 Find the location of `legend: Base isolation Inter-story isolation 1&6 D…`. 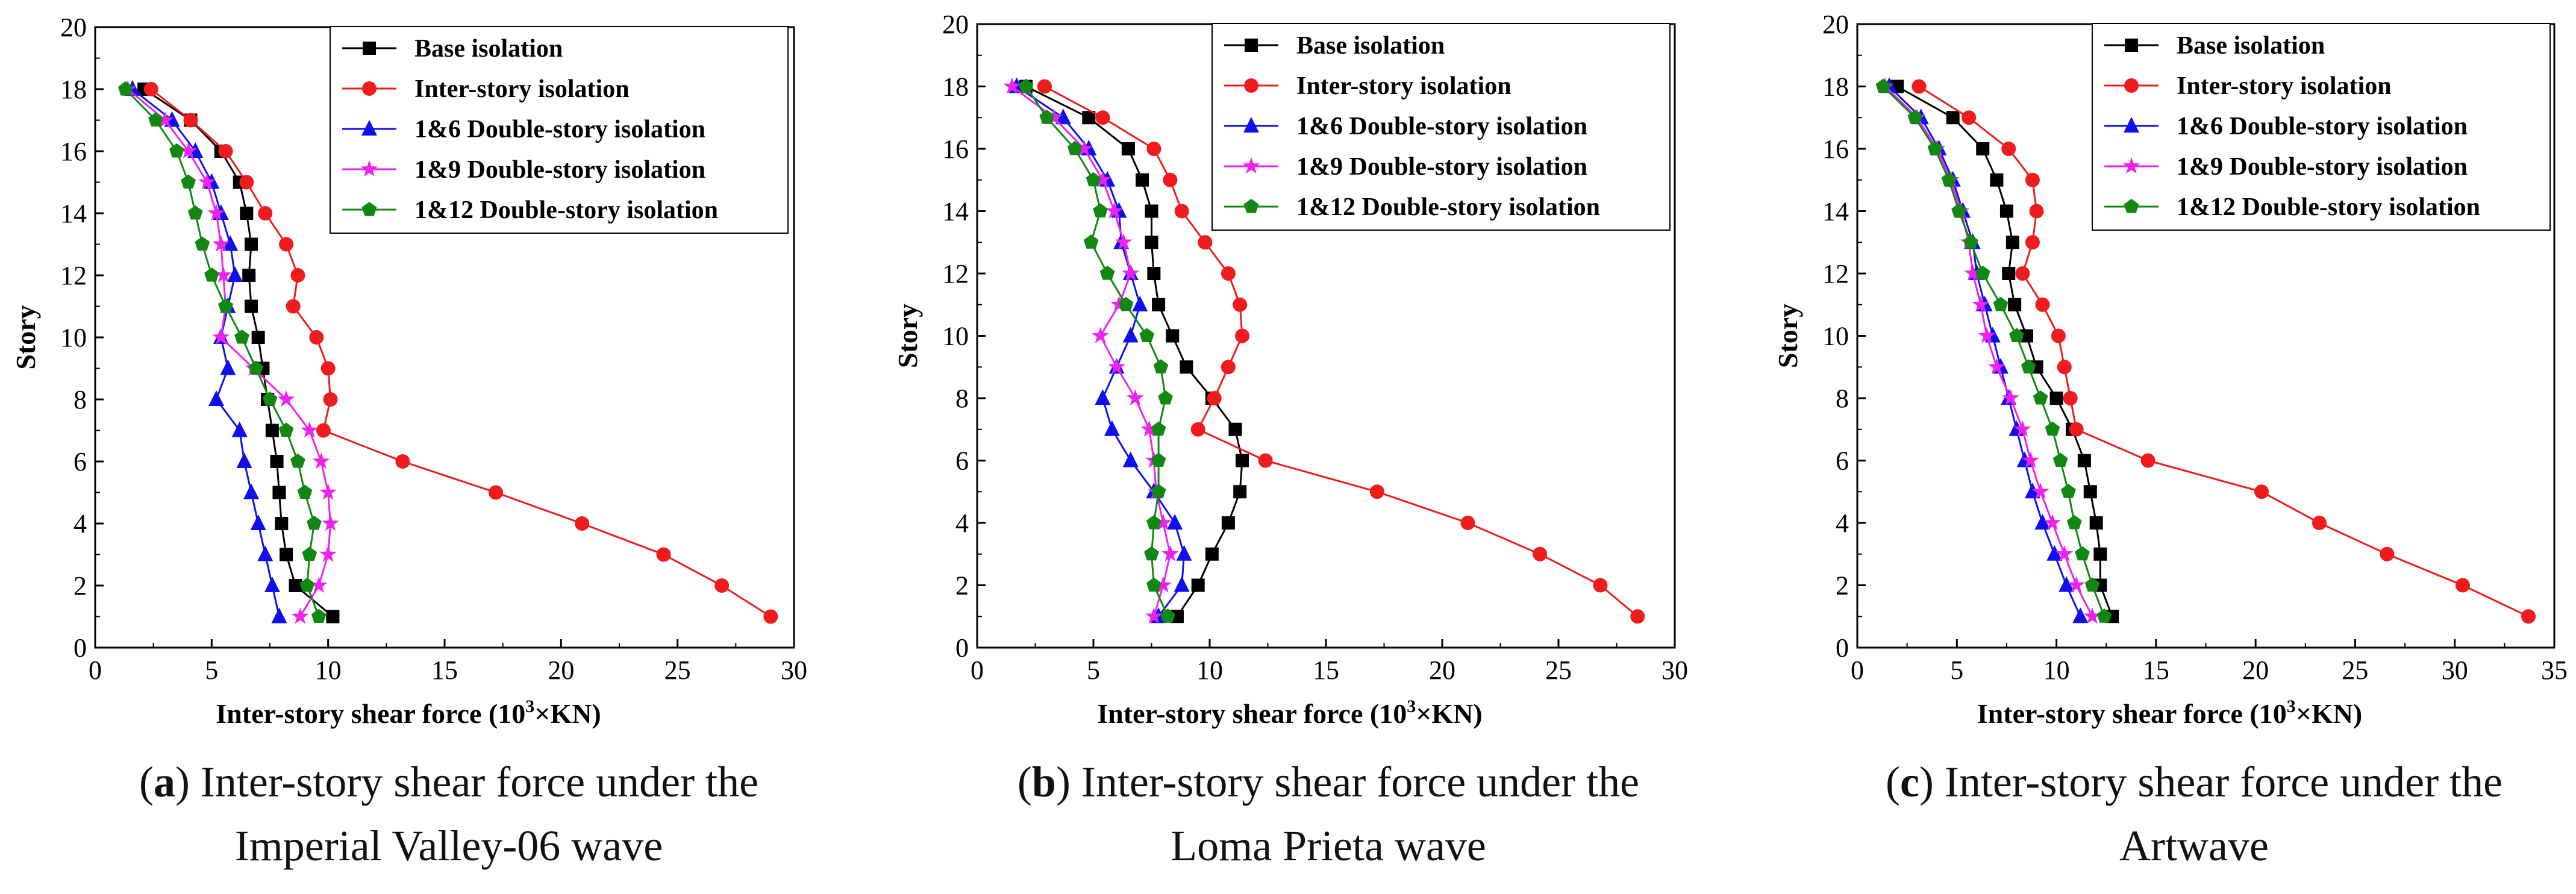

legend: Base isolation Inter-story isolation 1&6 D… is located at coordinates (1441, 127).